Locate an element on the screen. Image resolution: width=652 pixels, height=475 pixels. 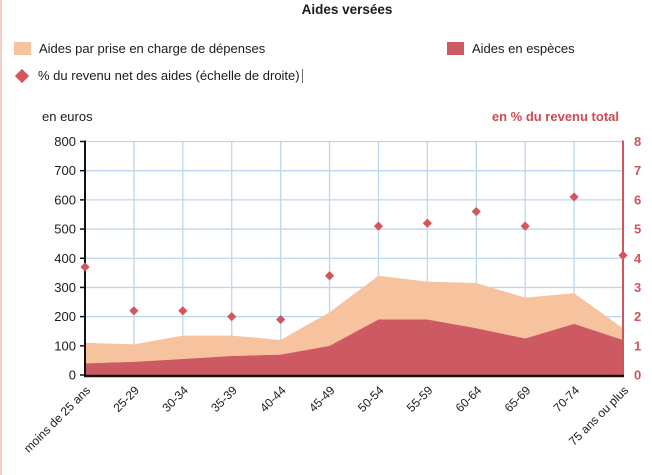
svg-text: 30-34 is located at coordinates (175, 399).